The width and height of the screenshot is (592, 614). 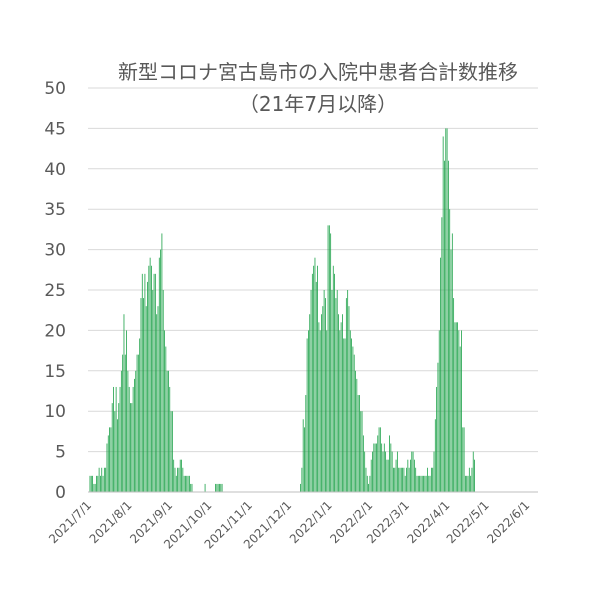 I want to click on y-tick-label: 25, so click(x=55, y=291).